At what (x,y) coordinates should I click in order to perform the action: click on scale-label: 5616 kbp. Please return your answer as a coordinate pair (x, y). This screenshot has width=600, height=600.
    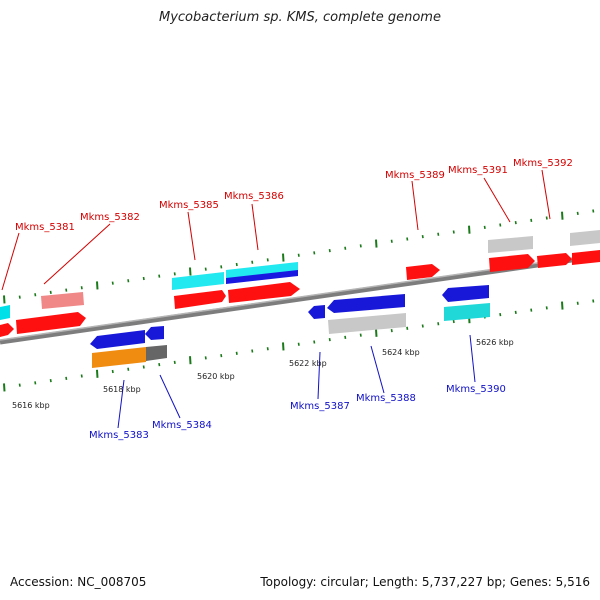
    Looking at the image, I should click on (31, 405).